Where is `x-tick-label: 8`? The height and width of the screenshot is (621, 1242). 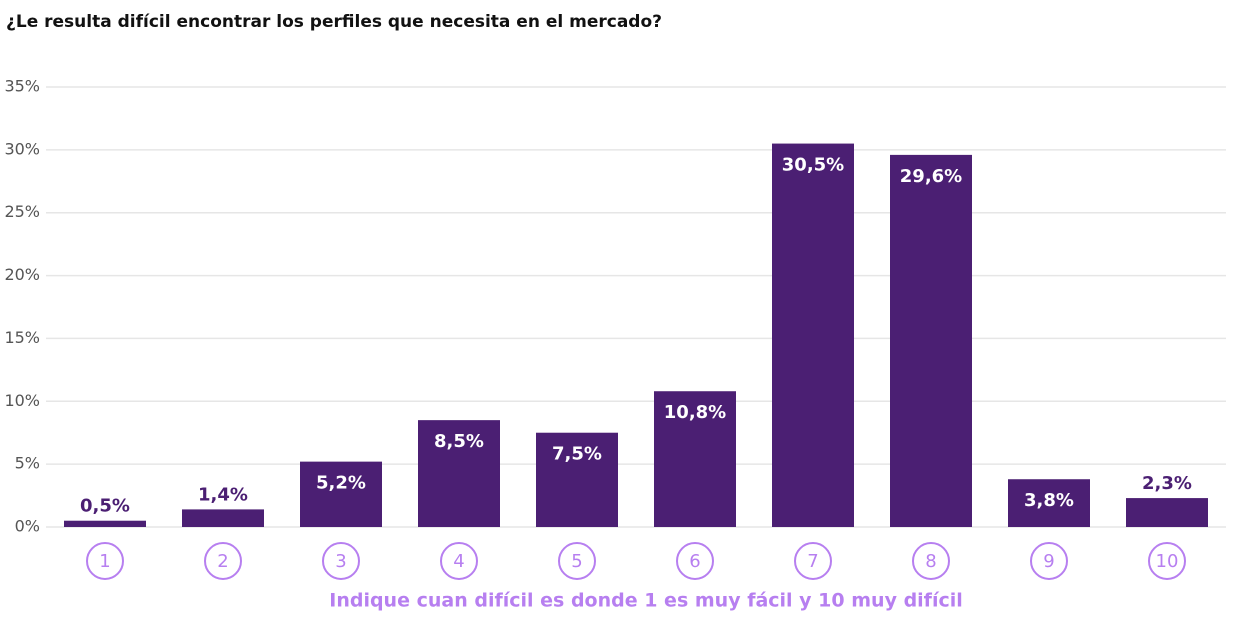 x-tick-label: 8 is located at coordinates (930, 561).